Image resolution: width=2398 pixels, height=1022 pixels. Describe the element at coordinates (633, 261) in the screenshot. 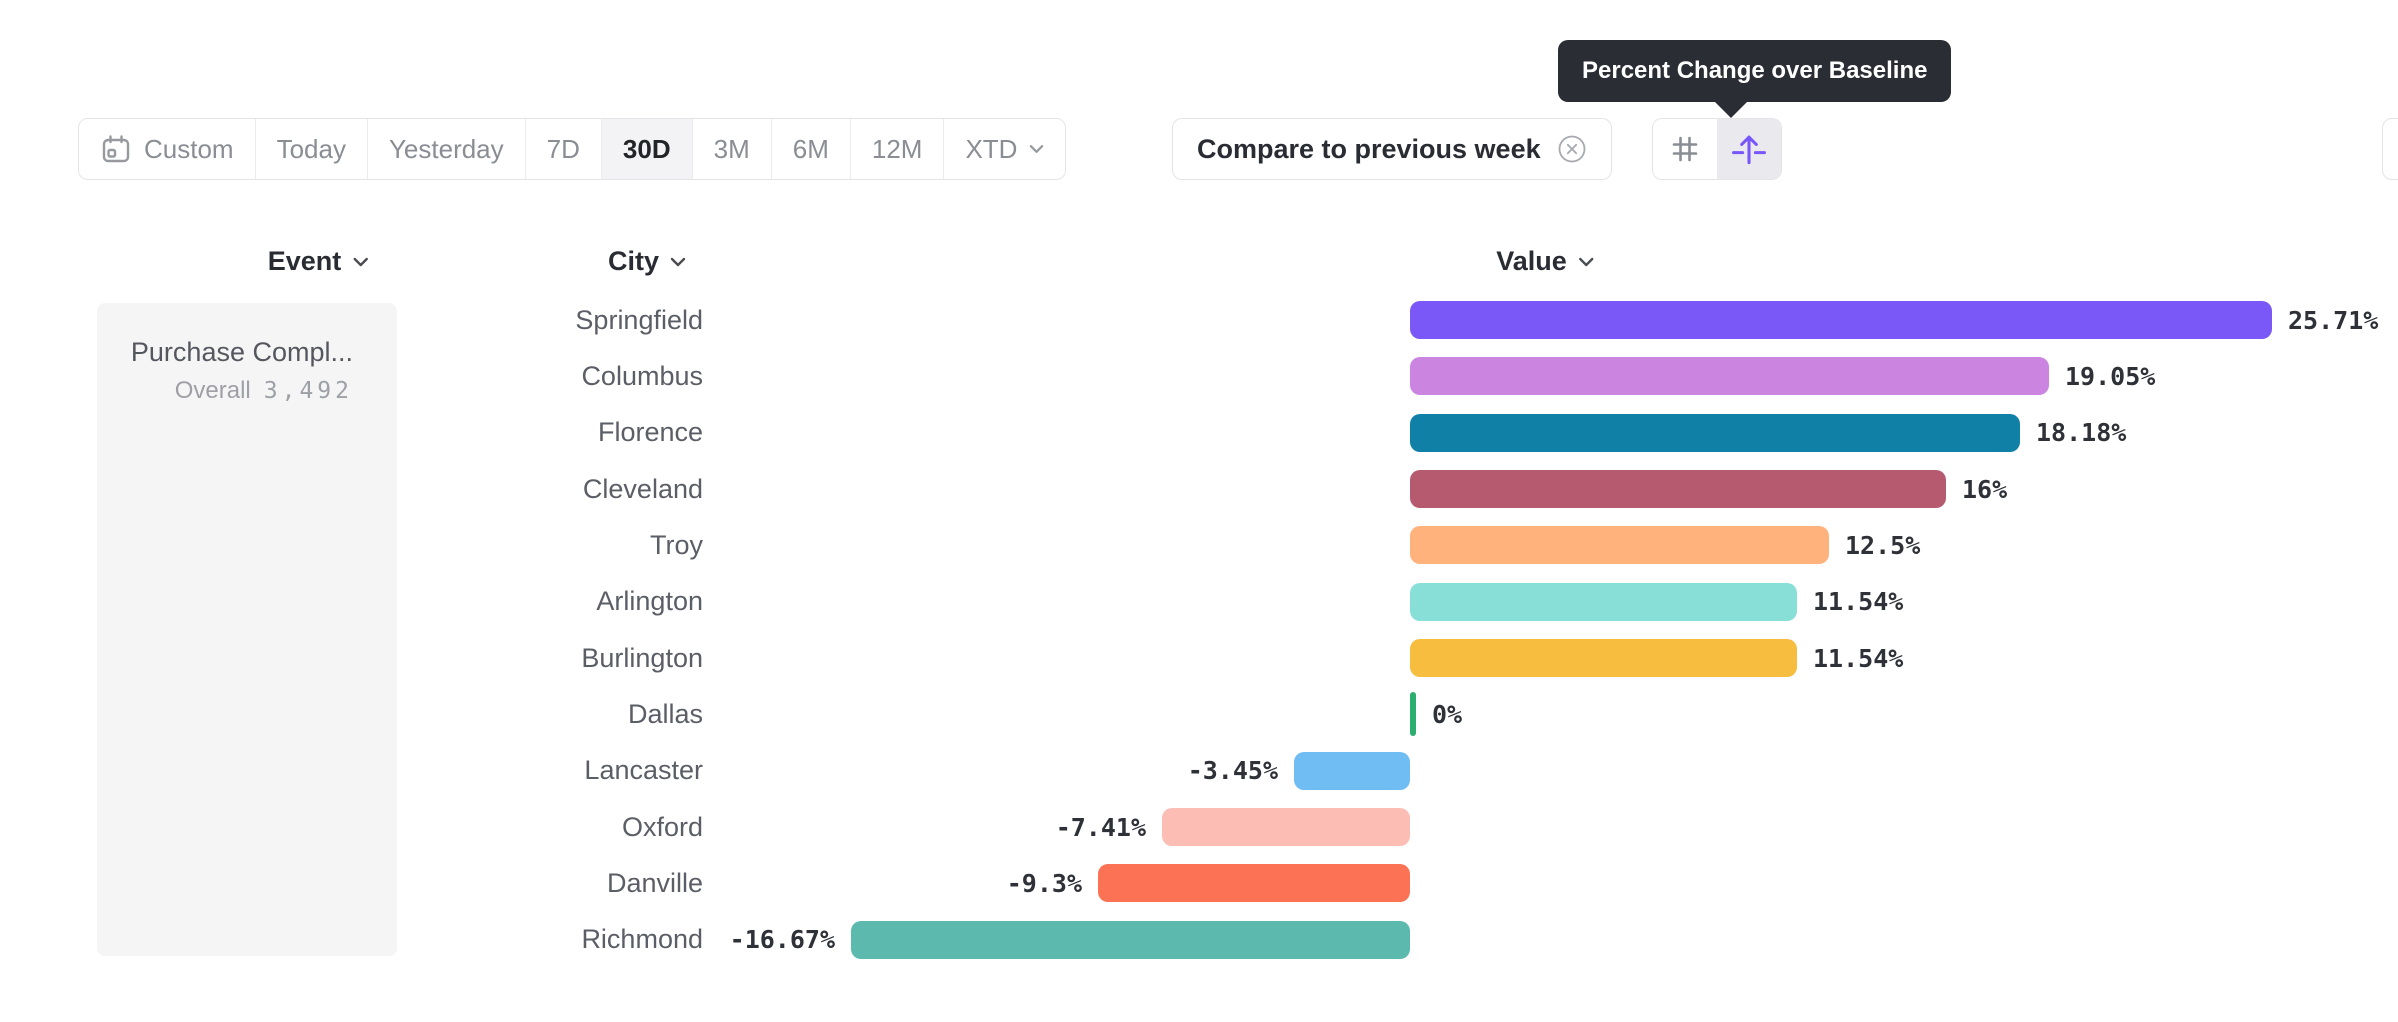

I see `column-header-city-label: City` at that location.